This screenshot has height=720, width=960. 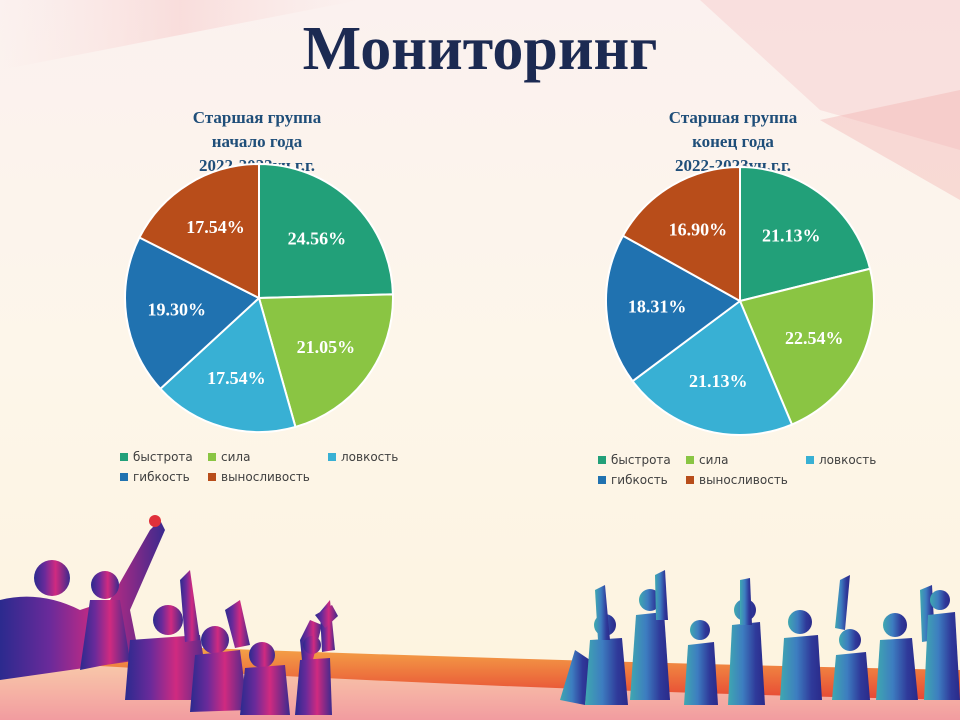 What do you see at coordinates (257, 117) in the screenshot?
I see `chart-1-title-line-1: Старшая группа` at bounding box center [257, 117].